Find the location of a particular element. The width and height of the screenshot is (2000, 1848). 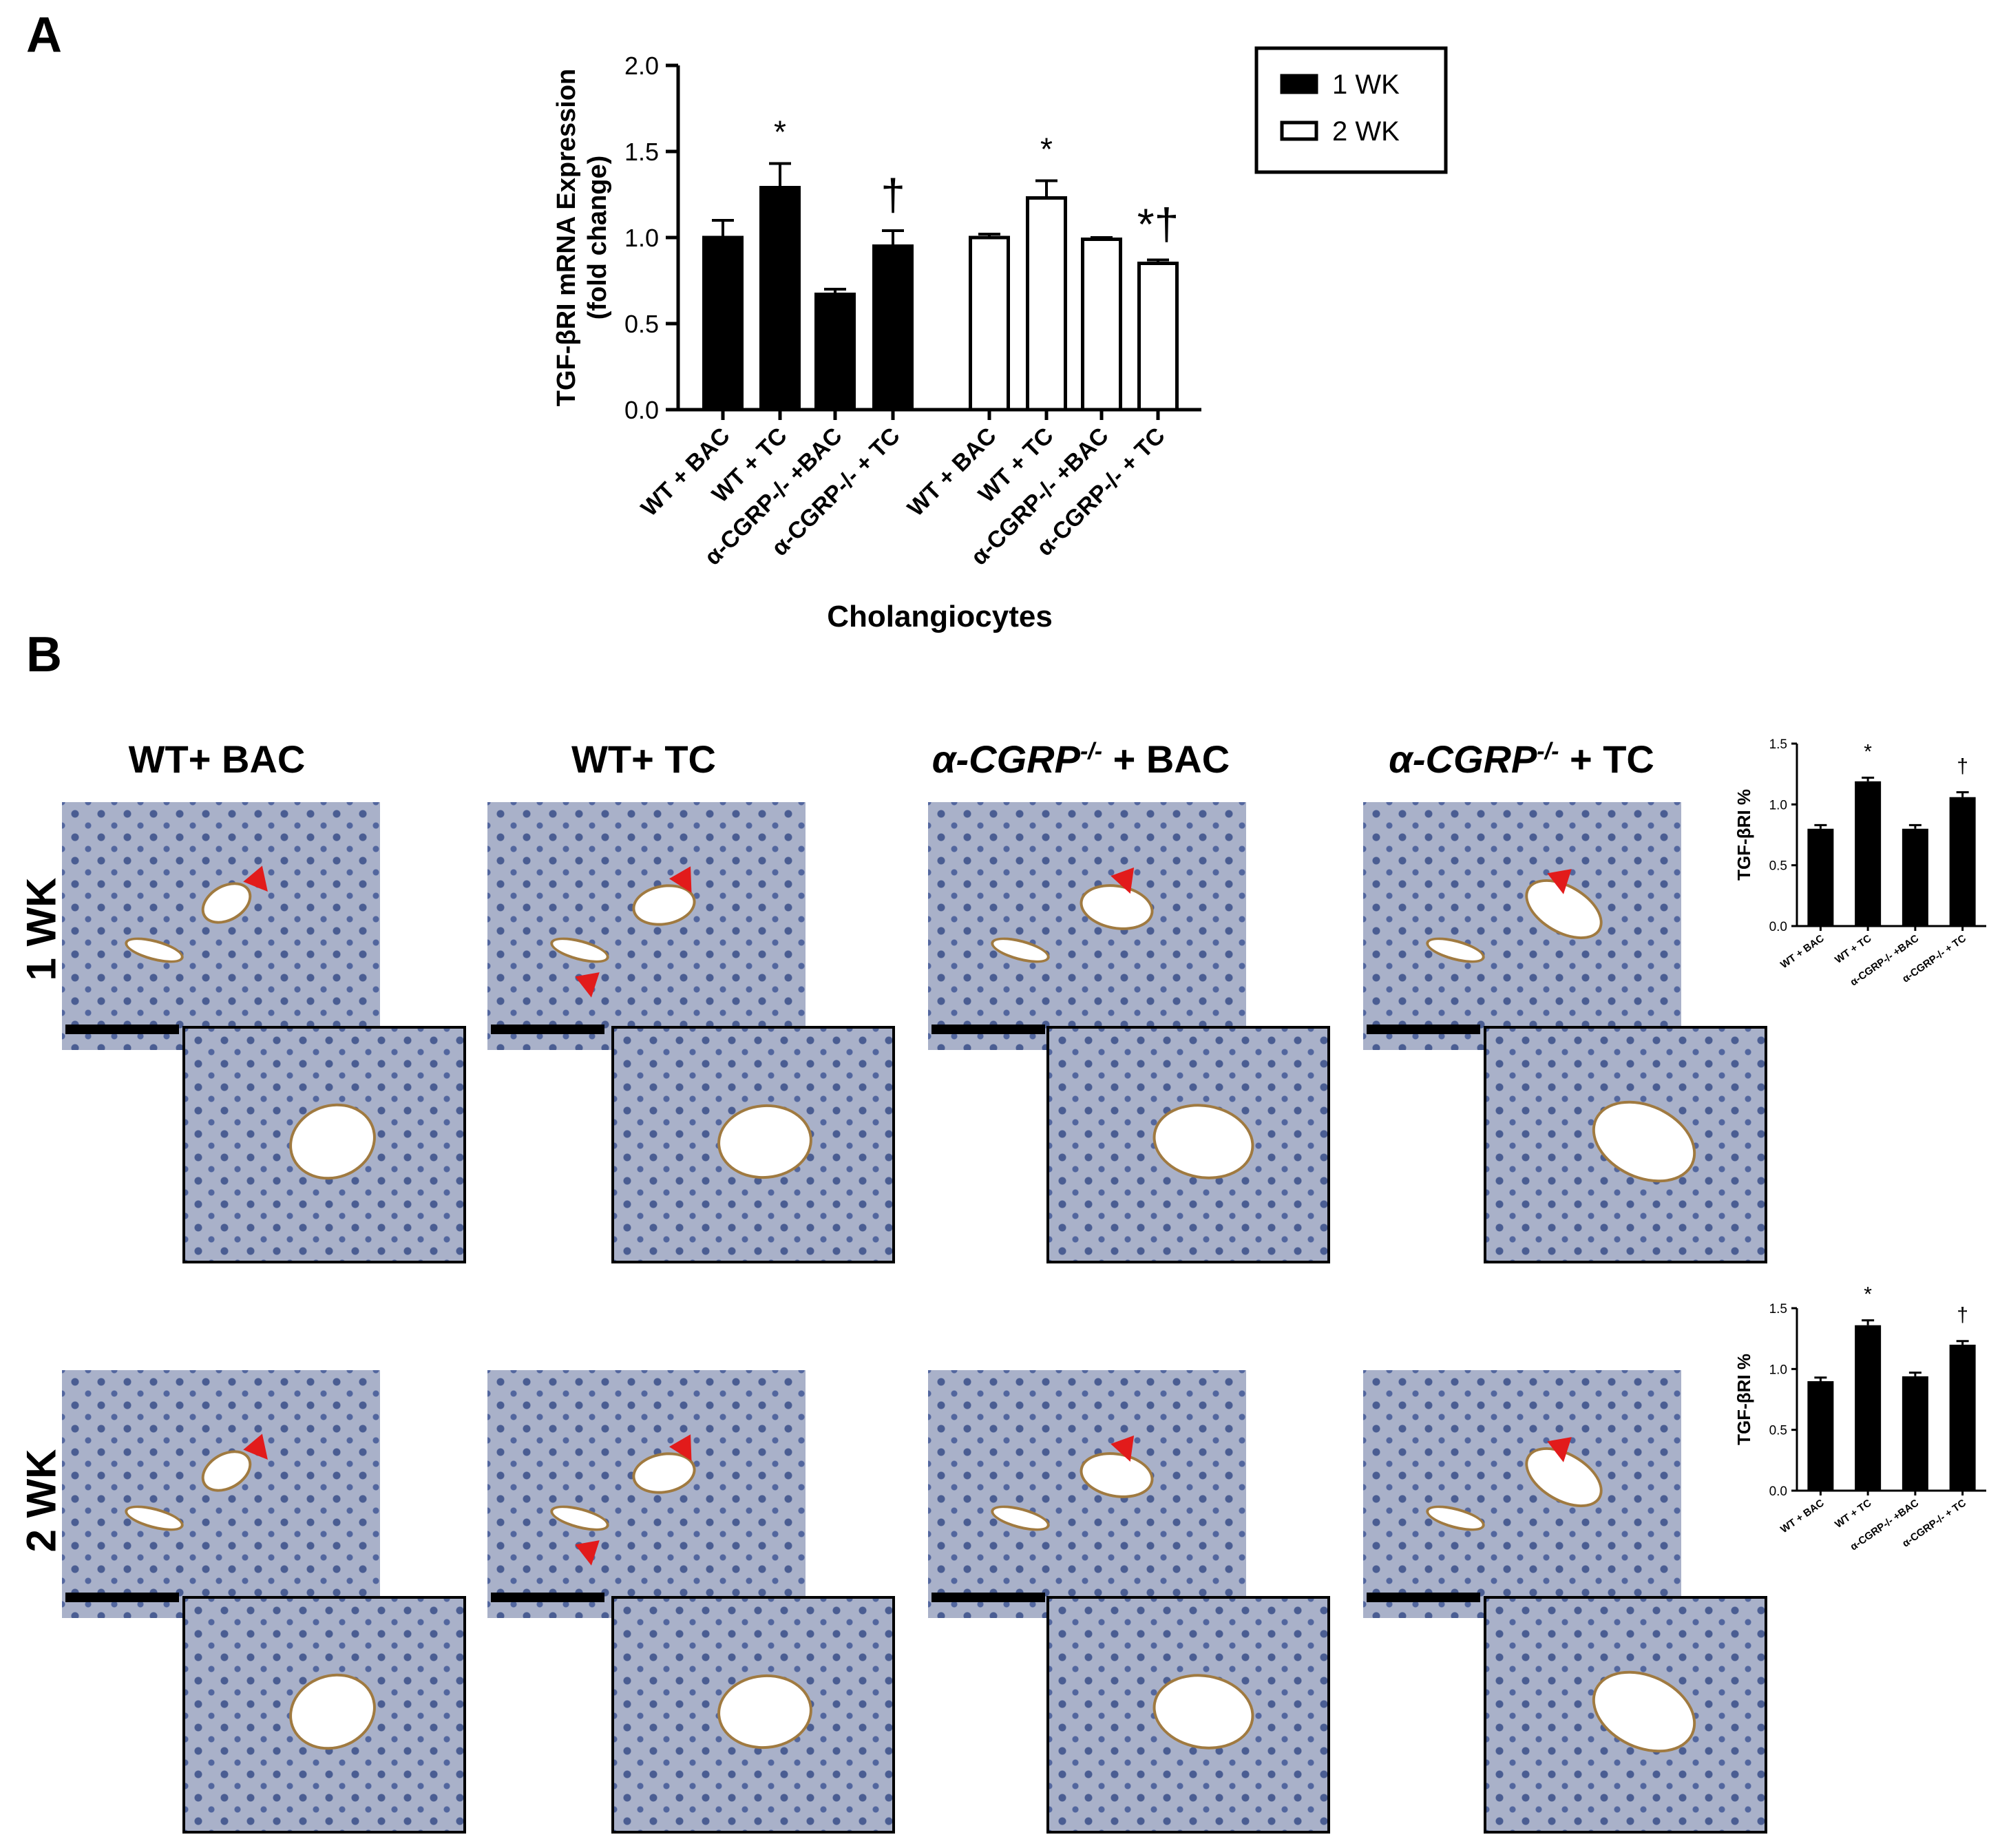

legend-label: 1 WK is located at coordinates (1366, 85).